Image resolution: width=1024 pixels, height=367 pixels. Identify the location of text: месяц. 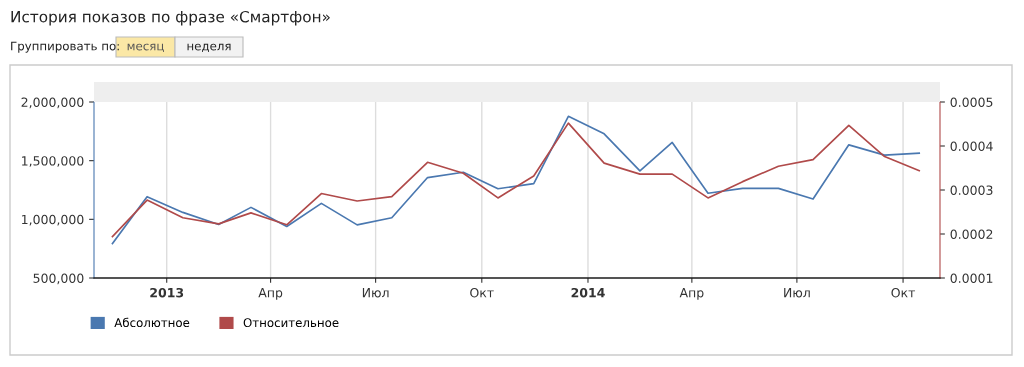
(145, 47).